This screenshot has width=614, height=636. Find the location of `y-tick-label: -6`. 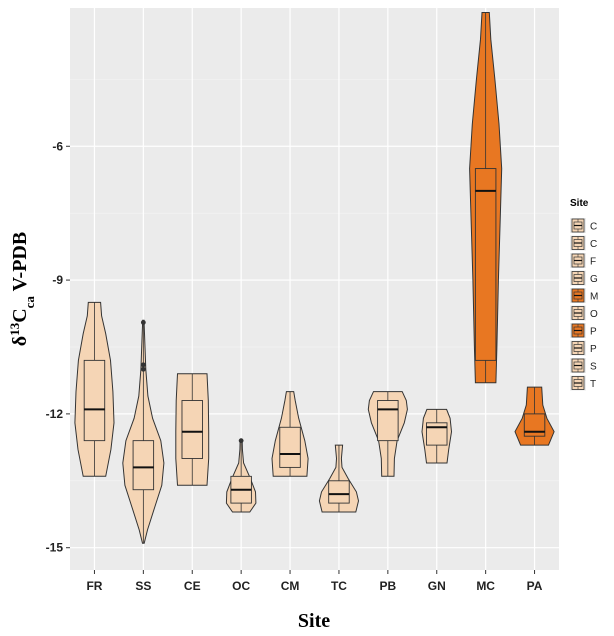

y-tick-label: -6 is located at coordinates (57, 146).